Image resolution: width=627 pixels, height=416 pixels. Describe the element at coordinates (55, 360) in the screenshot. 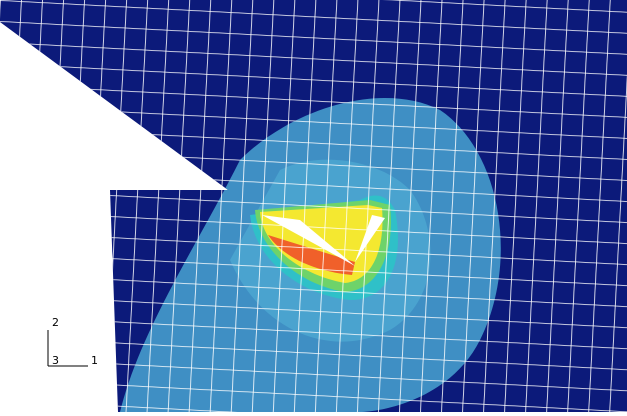

I see `triad-label: 3` at that location.